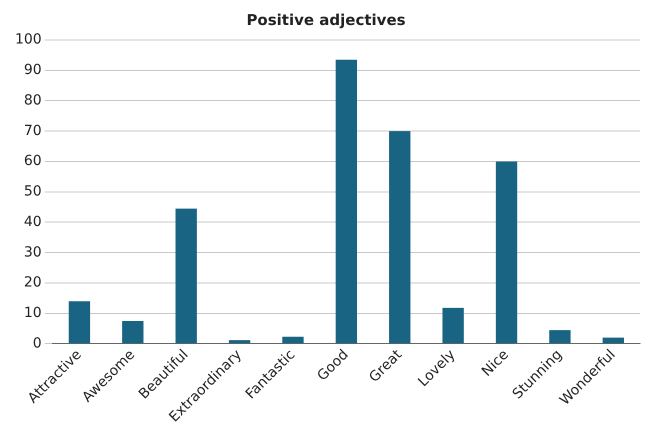  What do you see at coordinates (28, 40) in the screenshot?
I see `y-tick-label: 100` at bounding box center [28, 40].